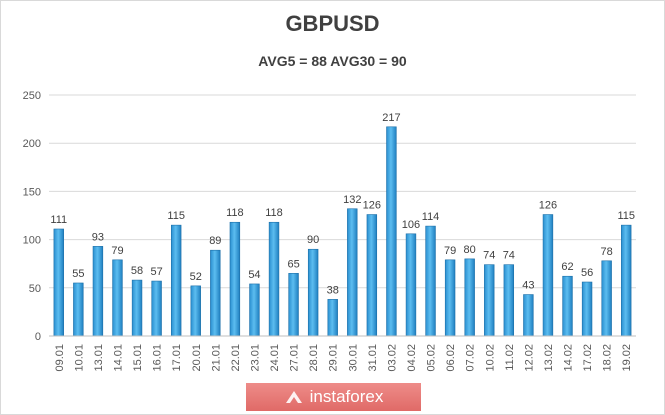 Image resolution: width=665 pixels, height=415 pixels. Describe the element at coordinates (32, 96) in the screenshot. I see `y-tick-label: 250` at that location.